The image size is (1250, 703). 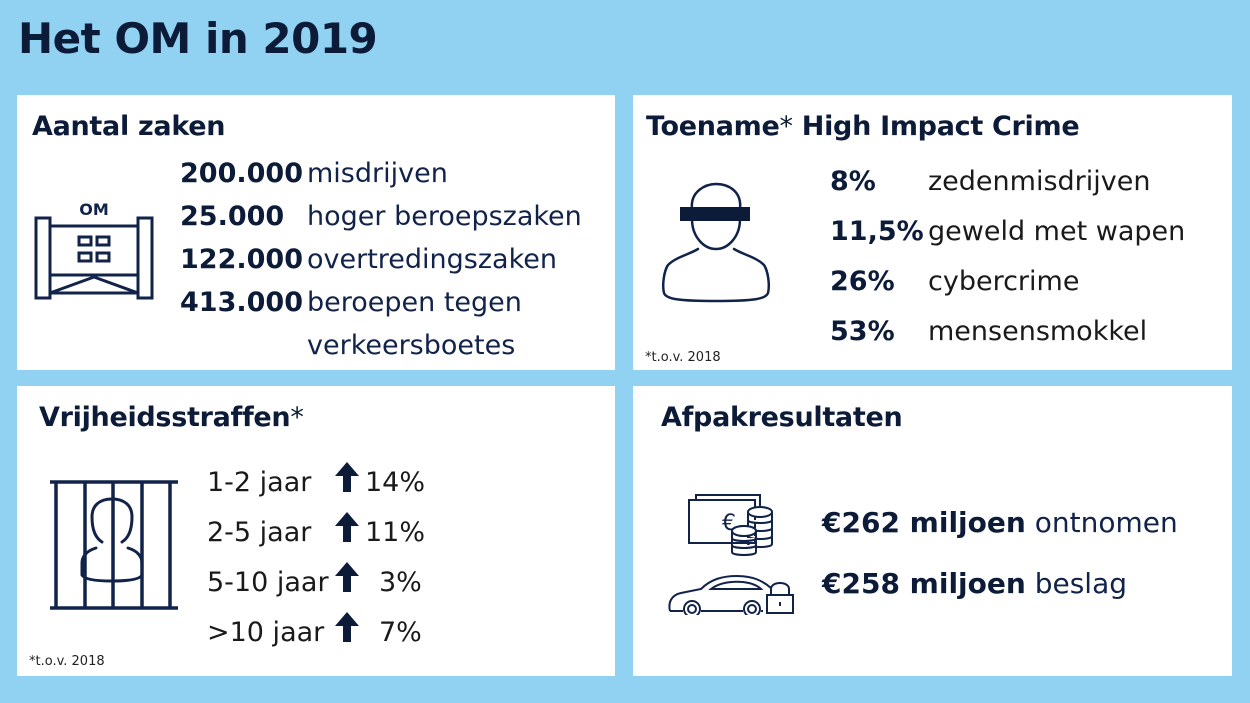 I want to click on list-item: 122.000 overtredingszaken, so click(x=368, y=259).